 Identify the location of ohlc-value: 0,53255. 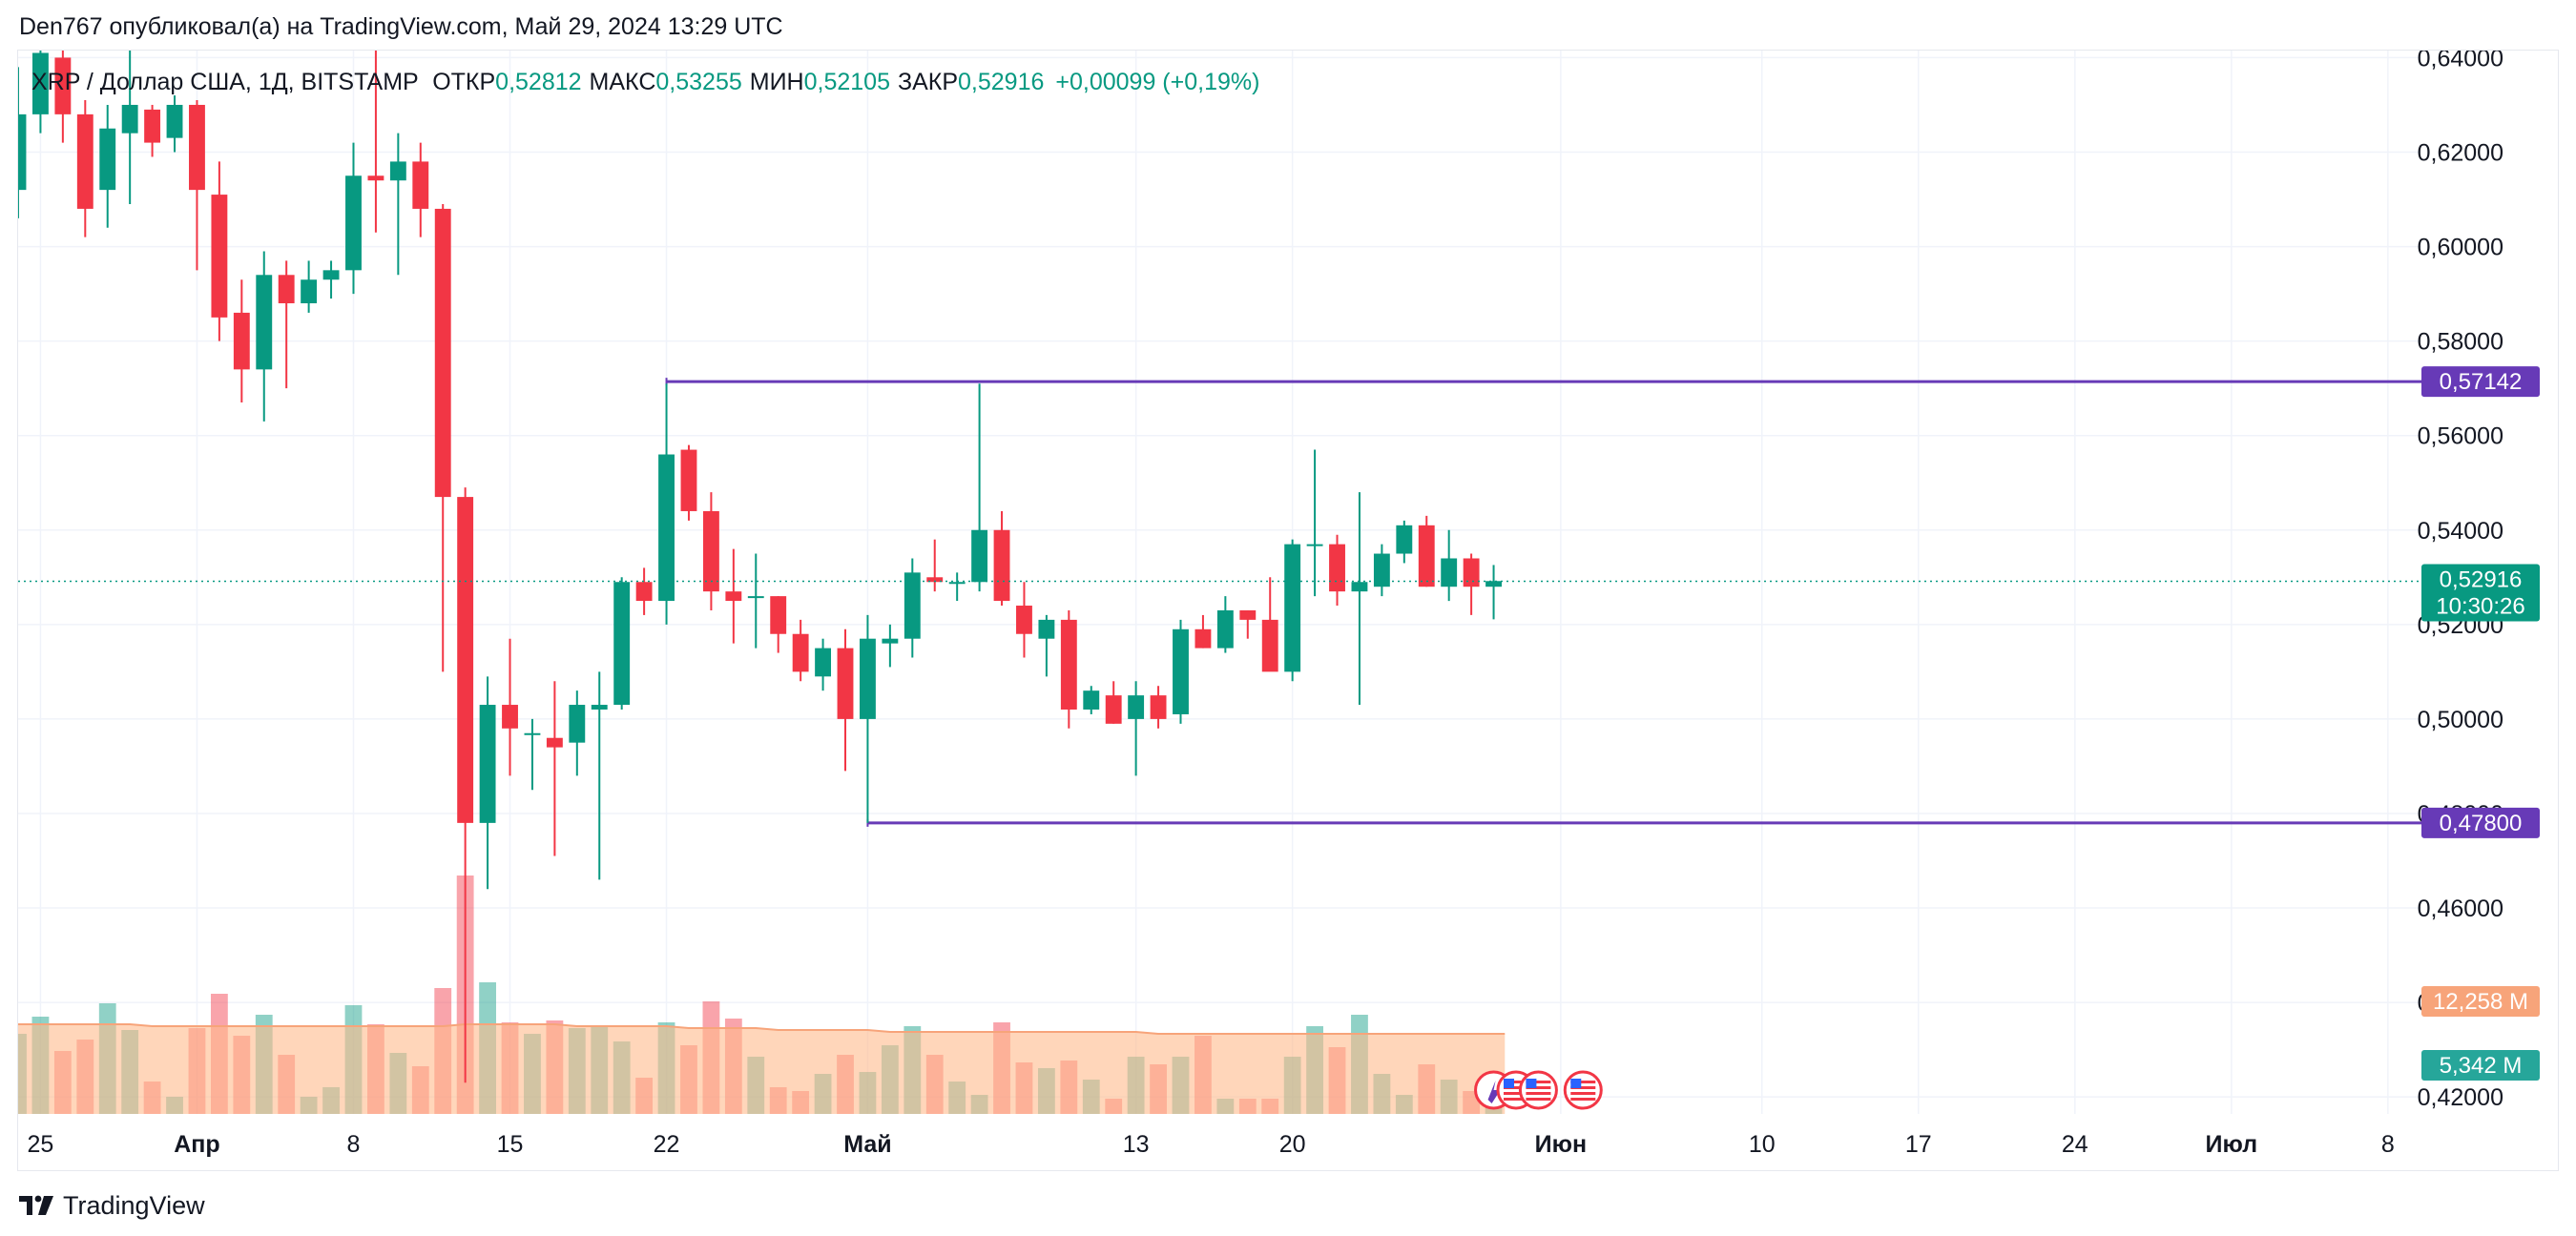
(698, 82).